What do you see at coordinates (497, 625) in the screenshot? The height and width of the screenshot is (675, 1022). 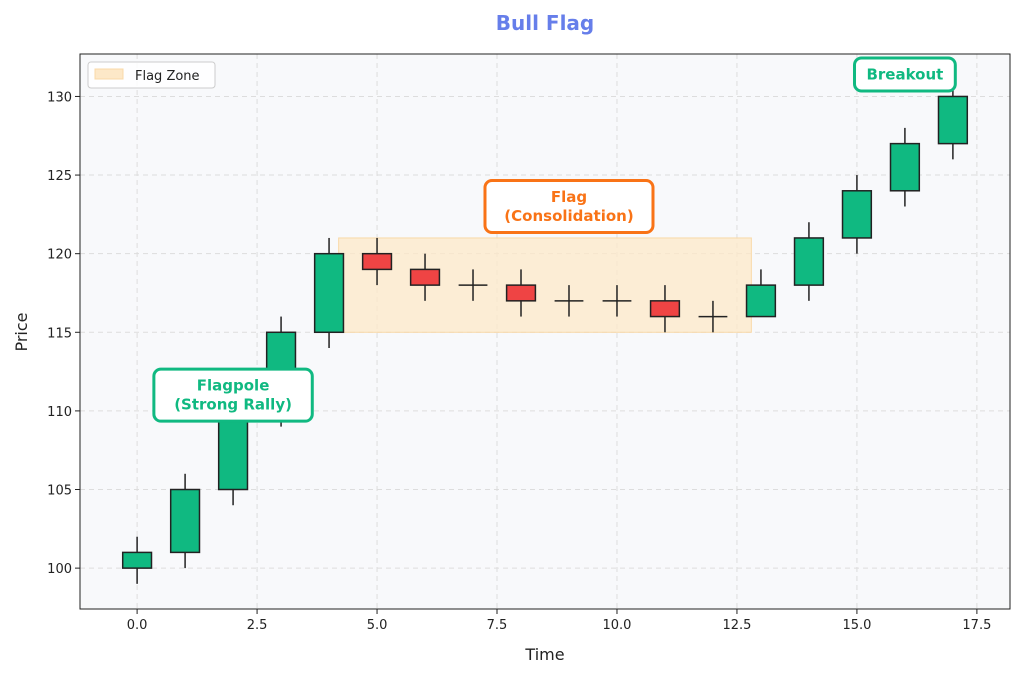 I see `x-tick-label: 7.5` at bounding box center [497, 625].